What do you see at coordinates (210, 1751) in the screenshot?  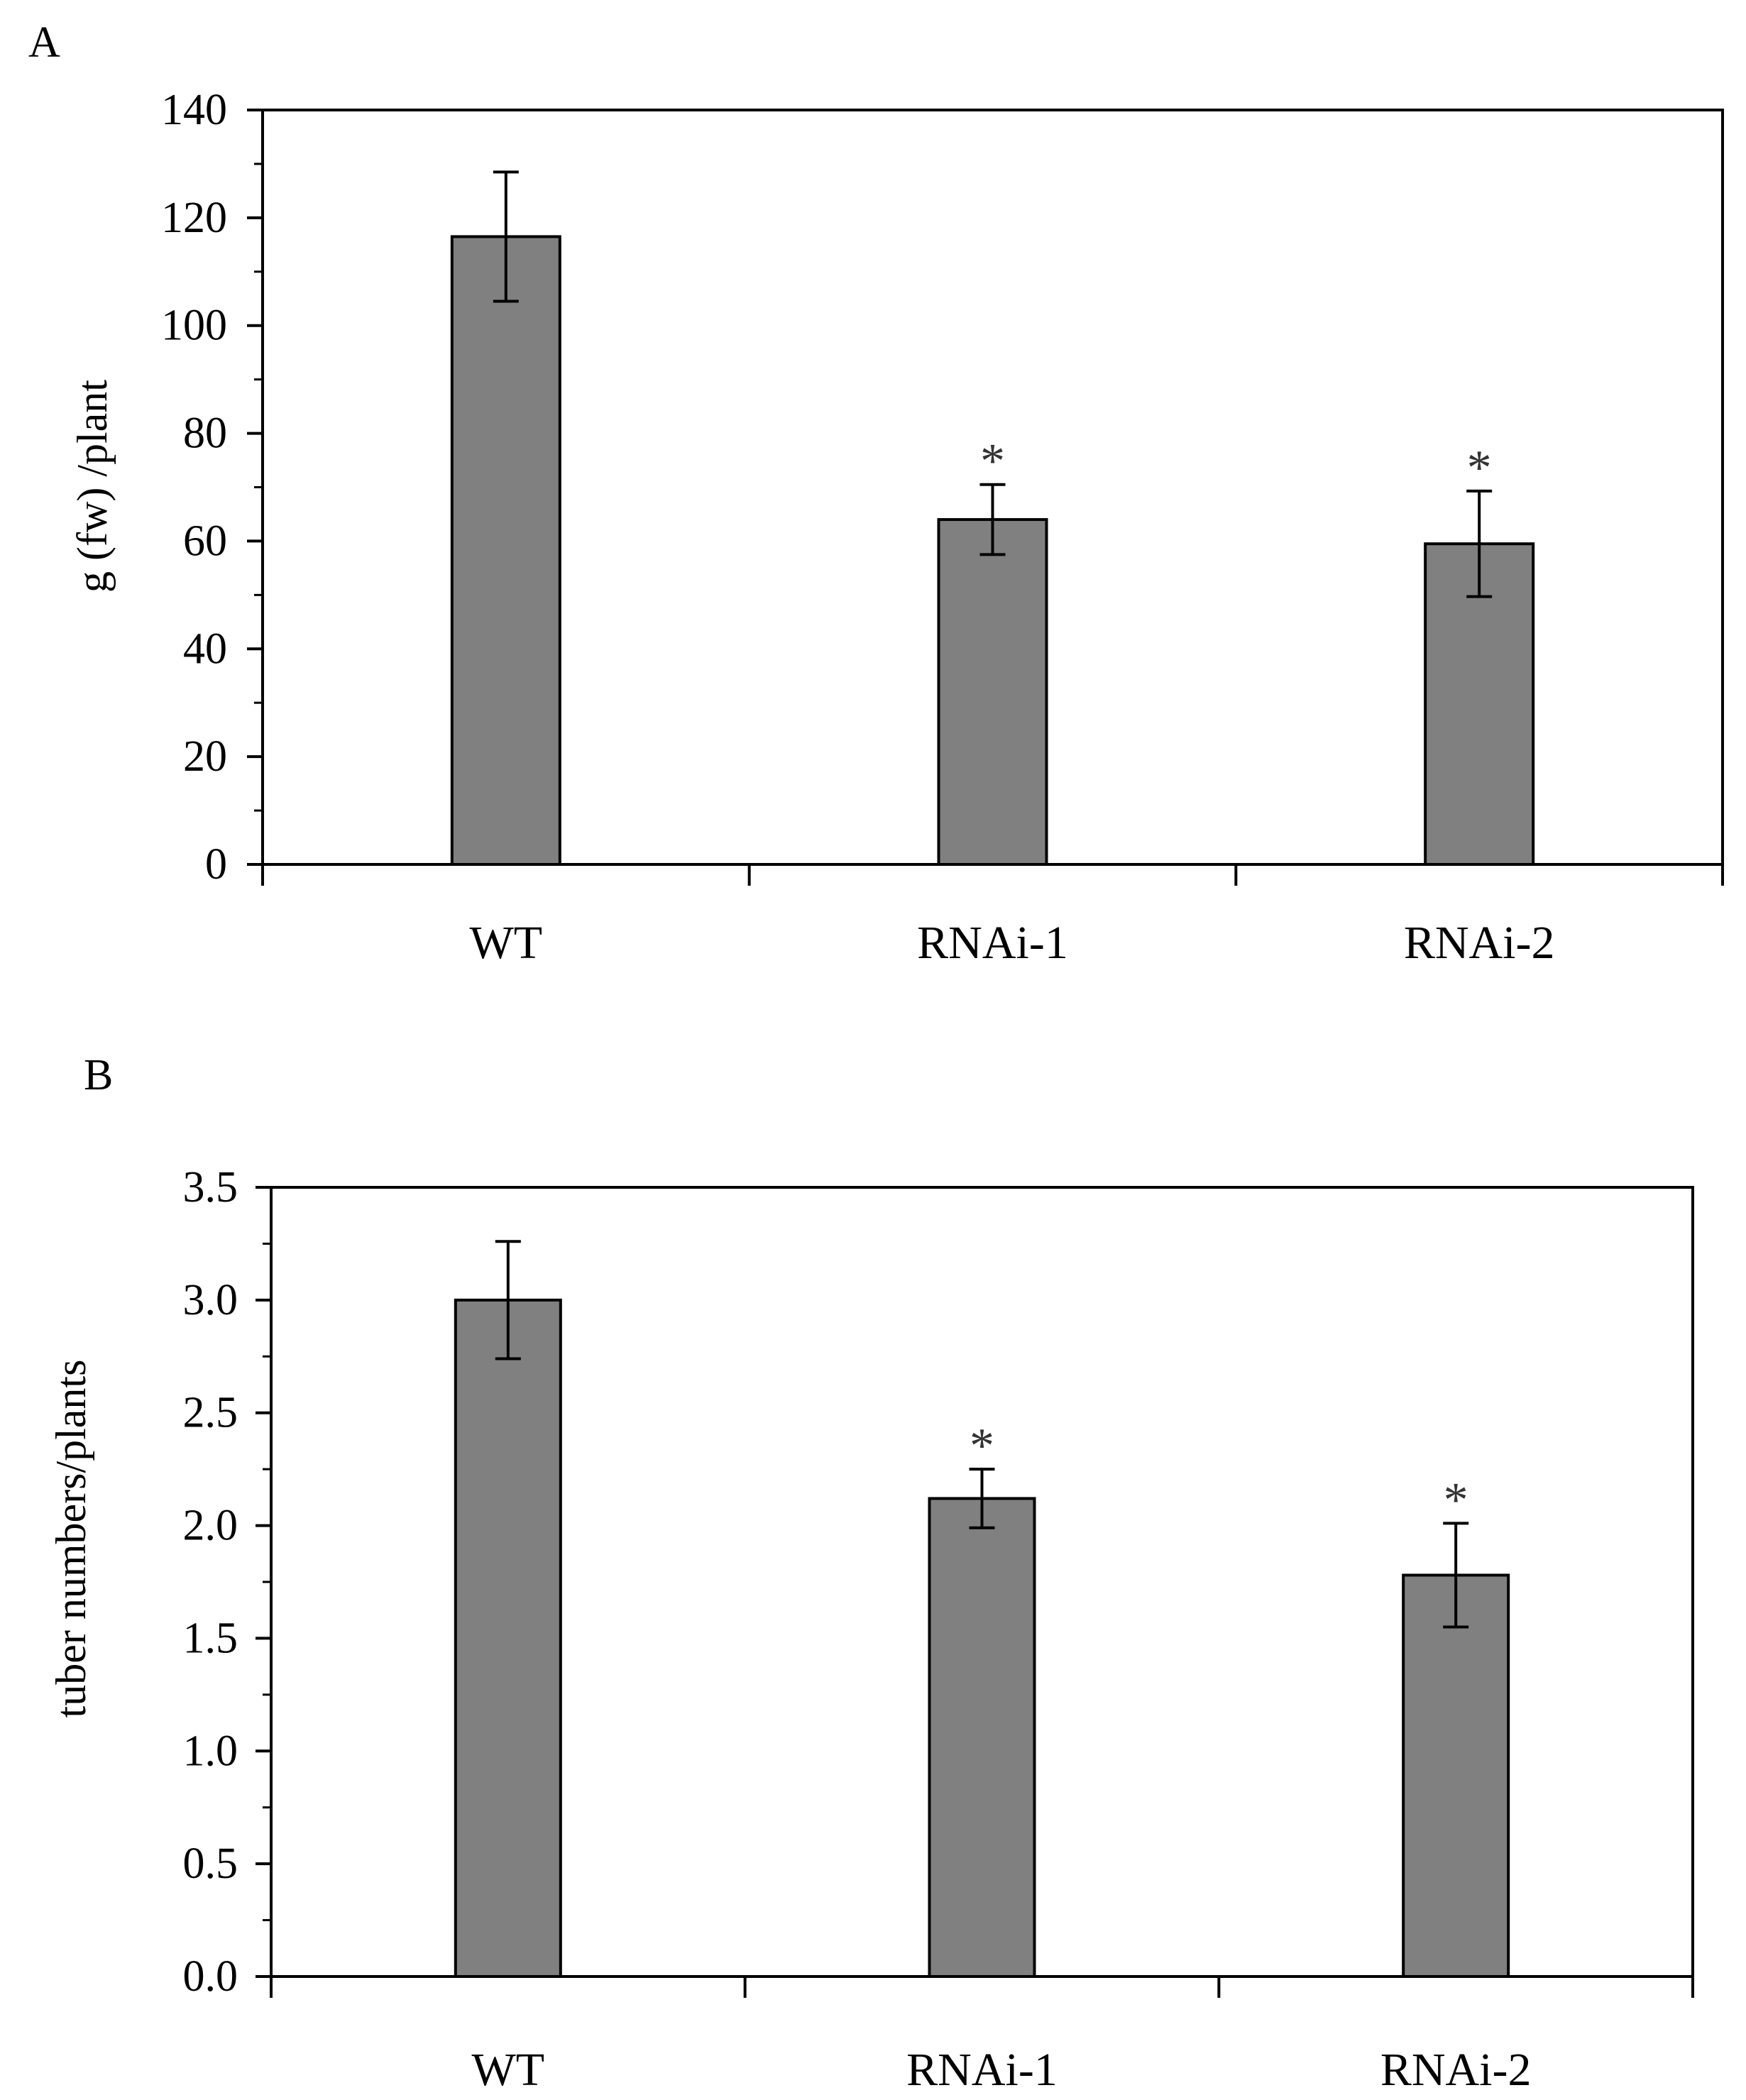 I see `y-tick-label: 1.0` at bounding box center [210, 1751].